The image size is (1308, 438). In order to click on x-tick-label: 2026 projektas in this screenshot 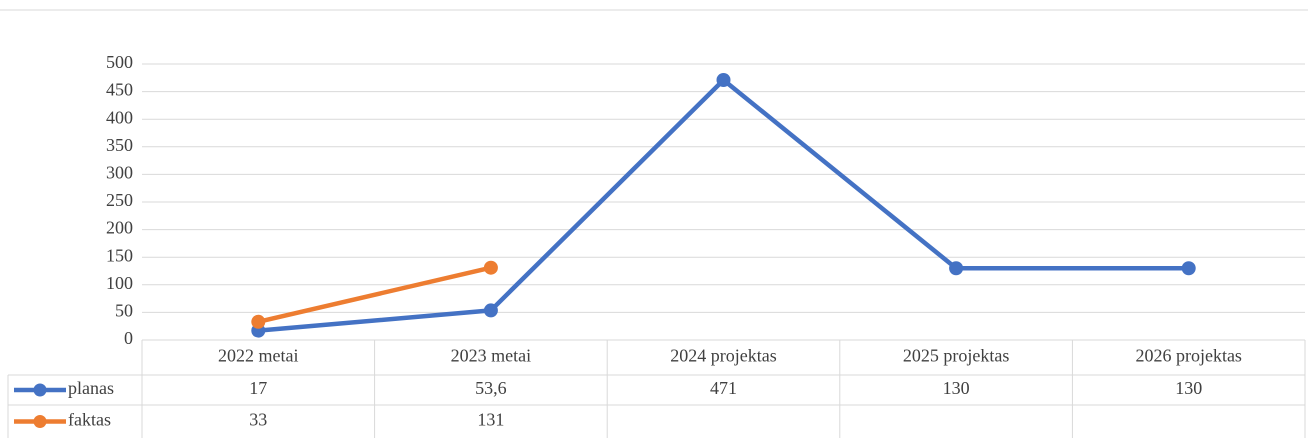, I will do `click(1188, 356)`.